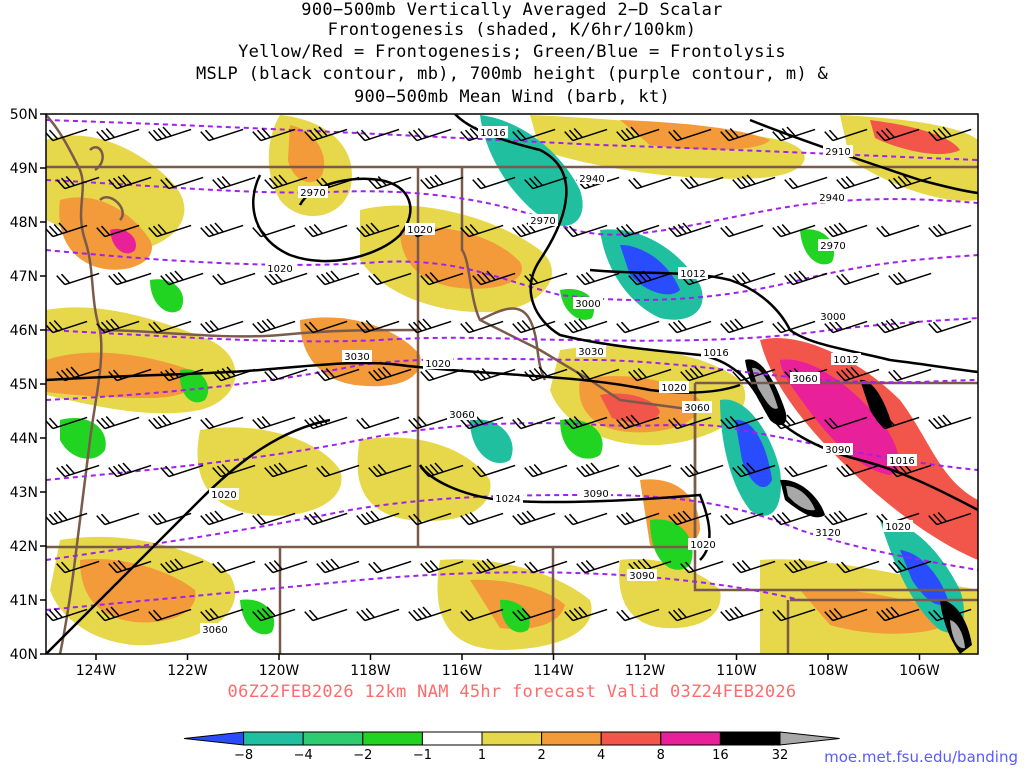 The width and height of the screenshot is (1024, 768). Describe the element at coordinates (919, 671) in the screenshot. I see `lon-label: 106W` at that location.